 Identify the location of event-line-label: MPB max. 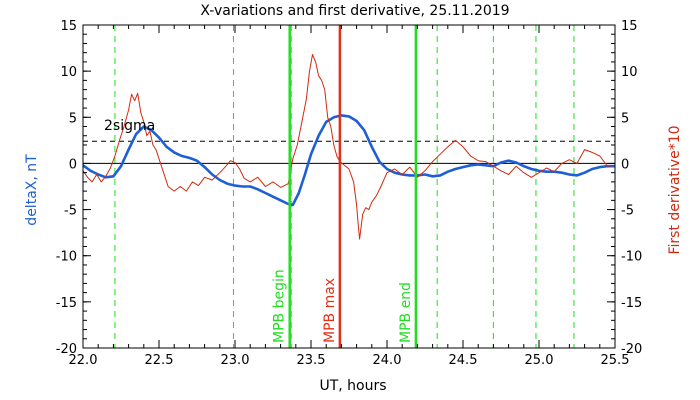
(330, 310).